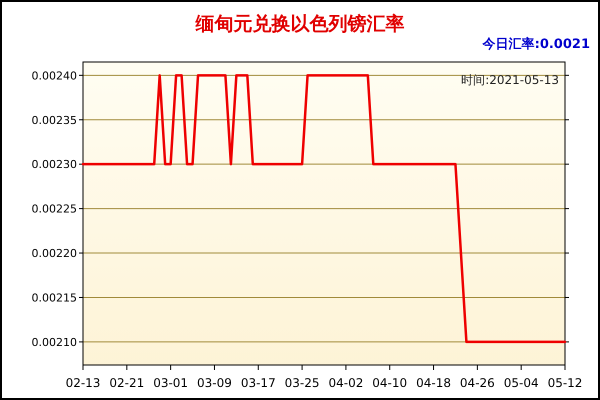 The width and height of the screenshot is (600, 400). I want to click on y-tick-label: 0.00210, so click(54, 342).